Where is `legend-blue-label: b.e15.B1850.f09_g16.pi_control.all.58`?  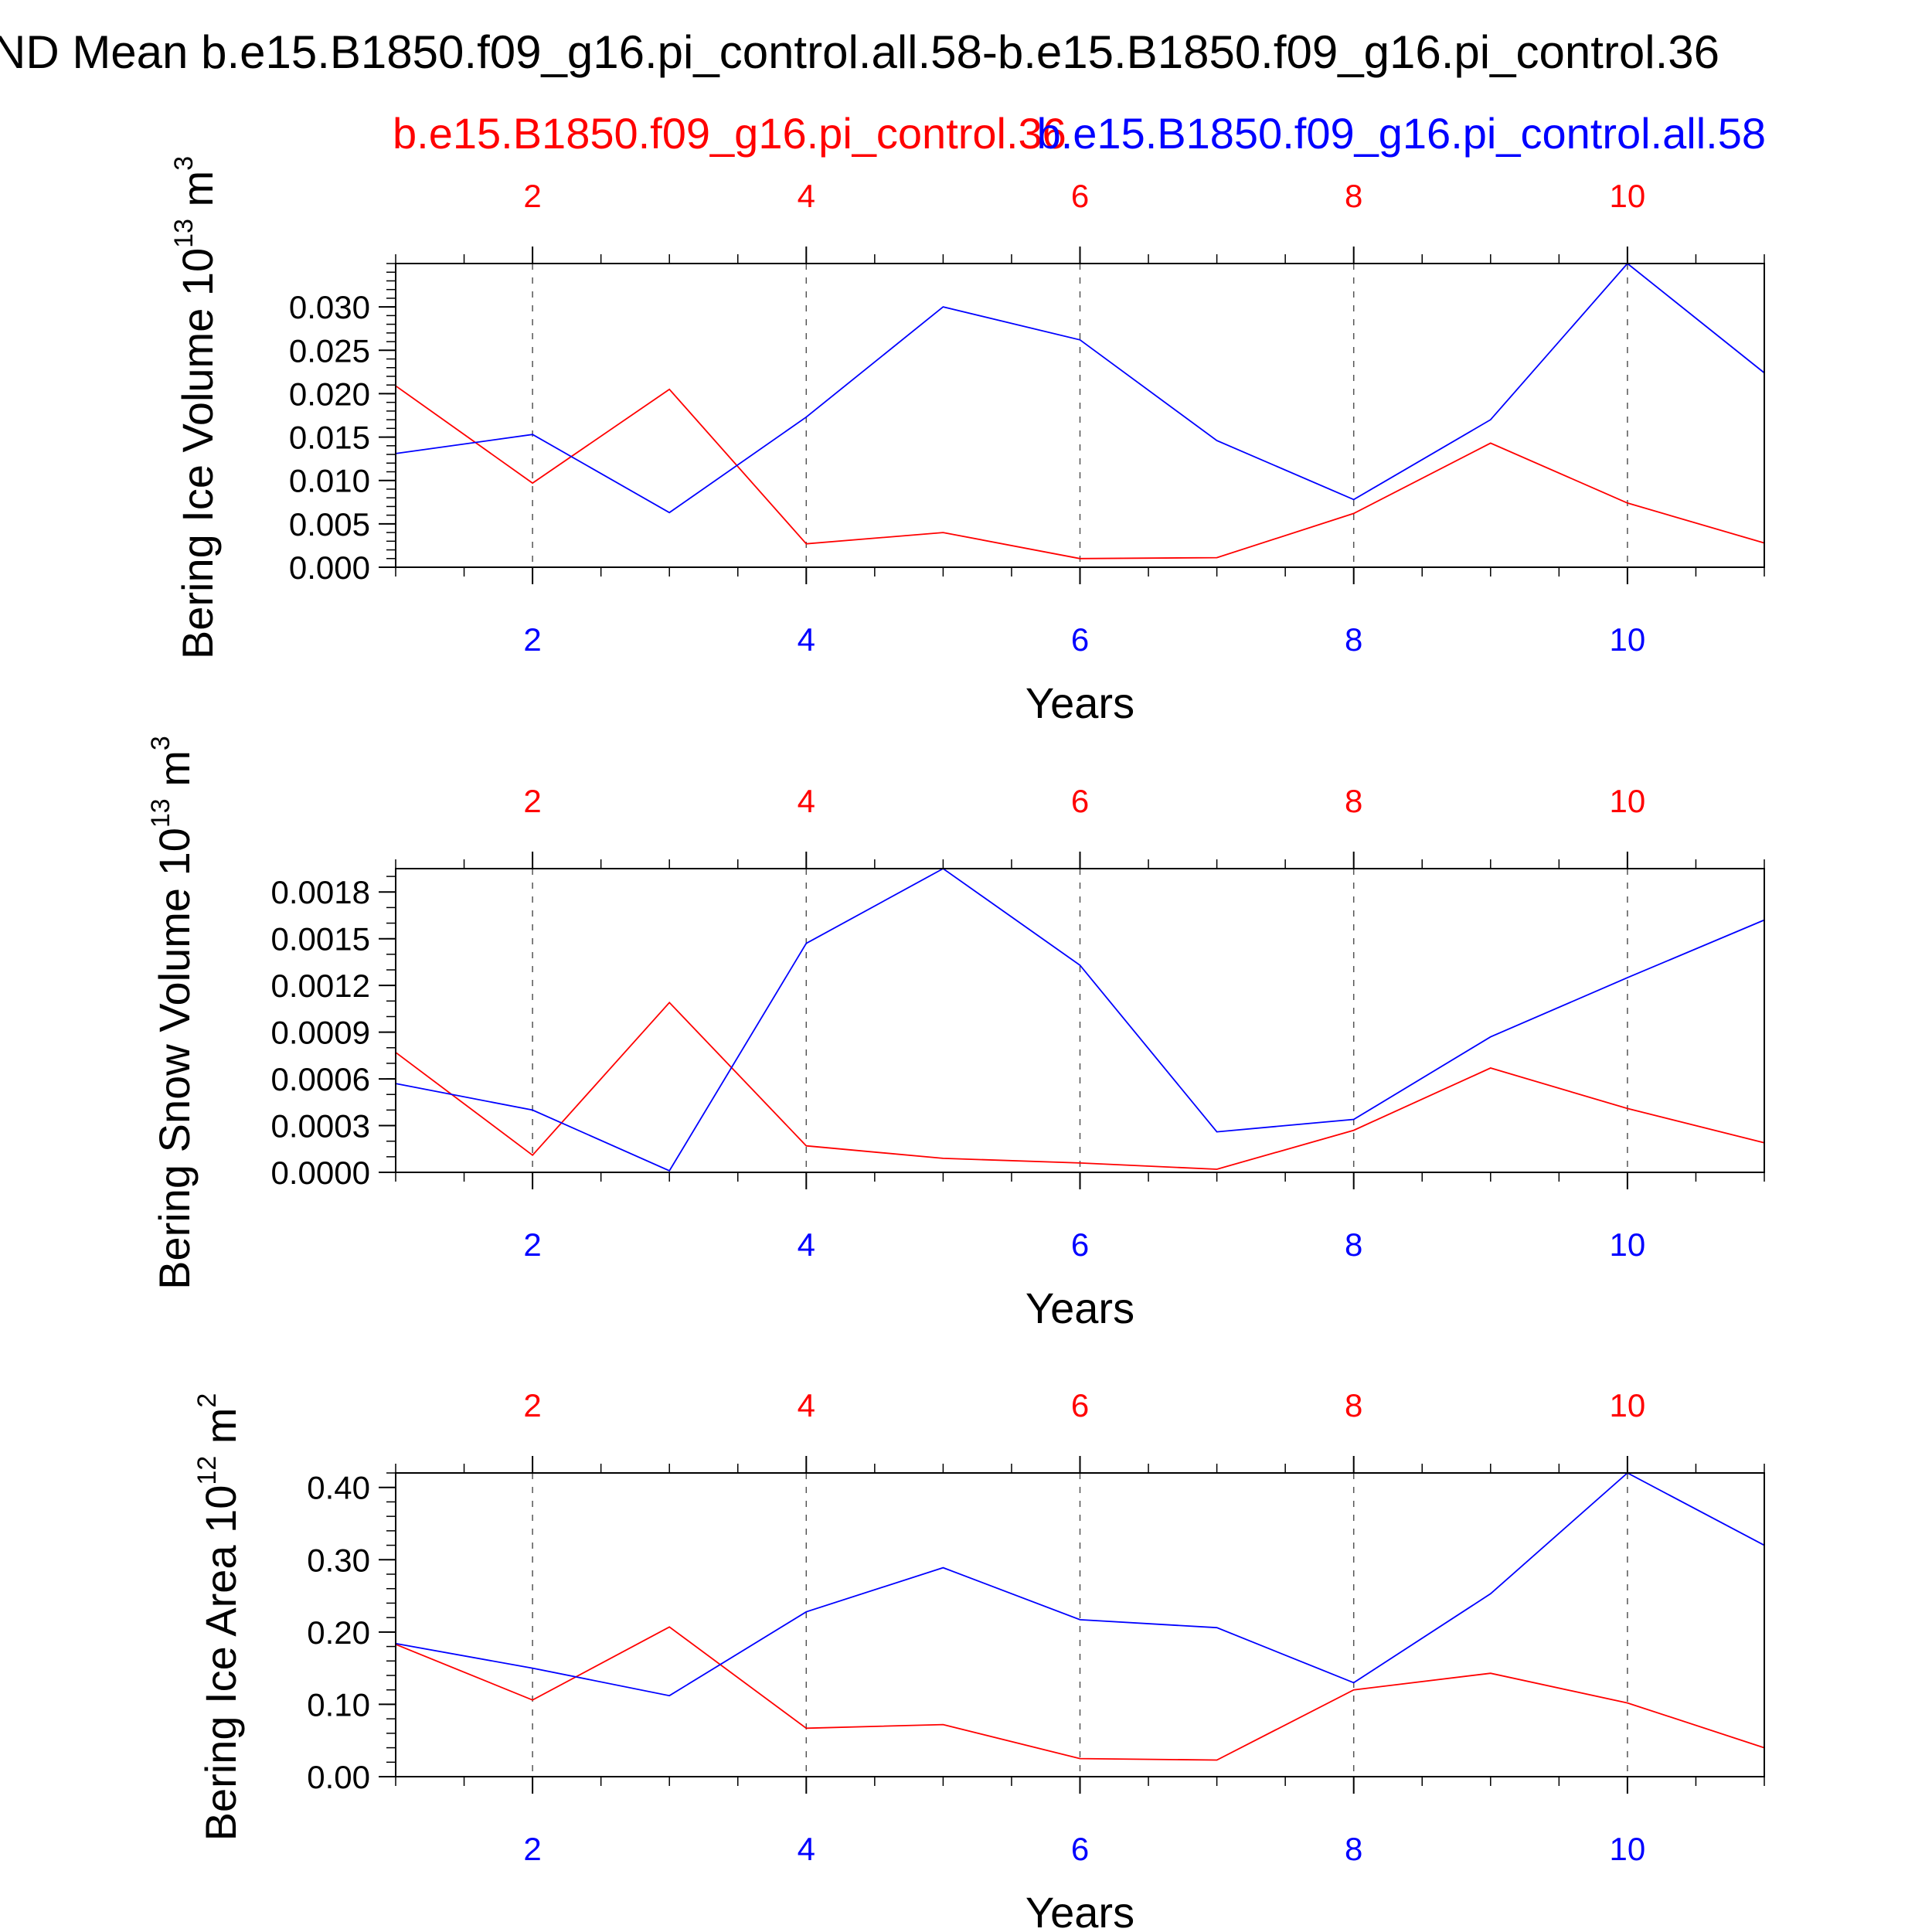 legend-blue-label: b.e15.B1850.f09_g16.pi_control.all.58 is located at coordinates (1402, 134).